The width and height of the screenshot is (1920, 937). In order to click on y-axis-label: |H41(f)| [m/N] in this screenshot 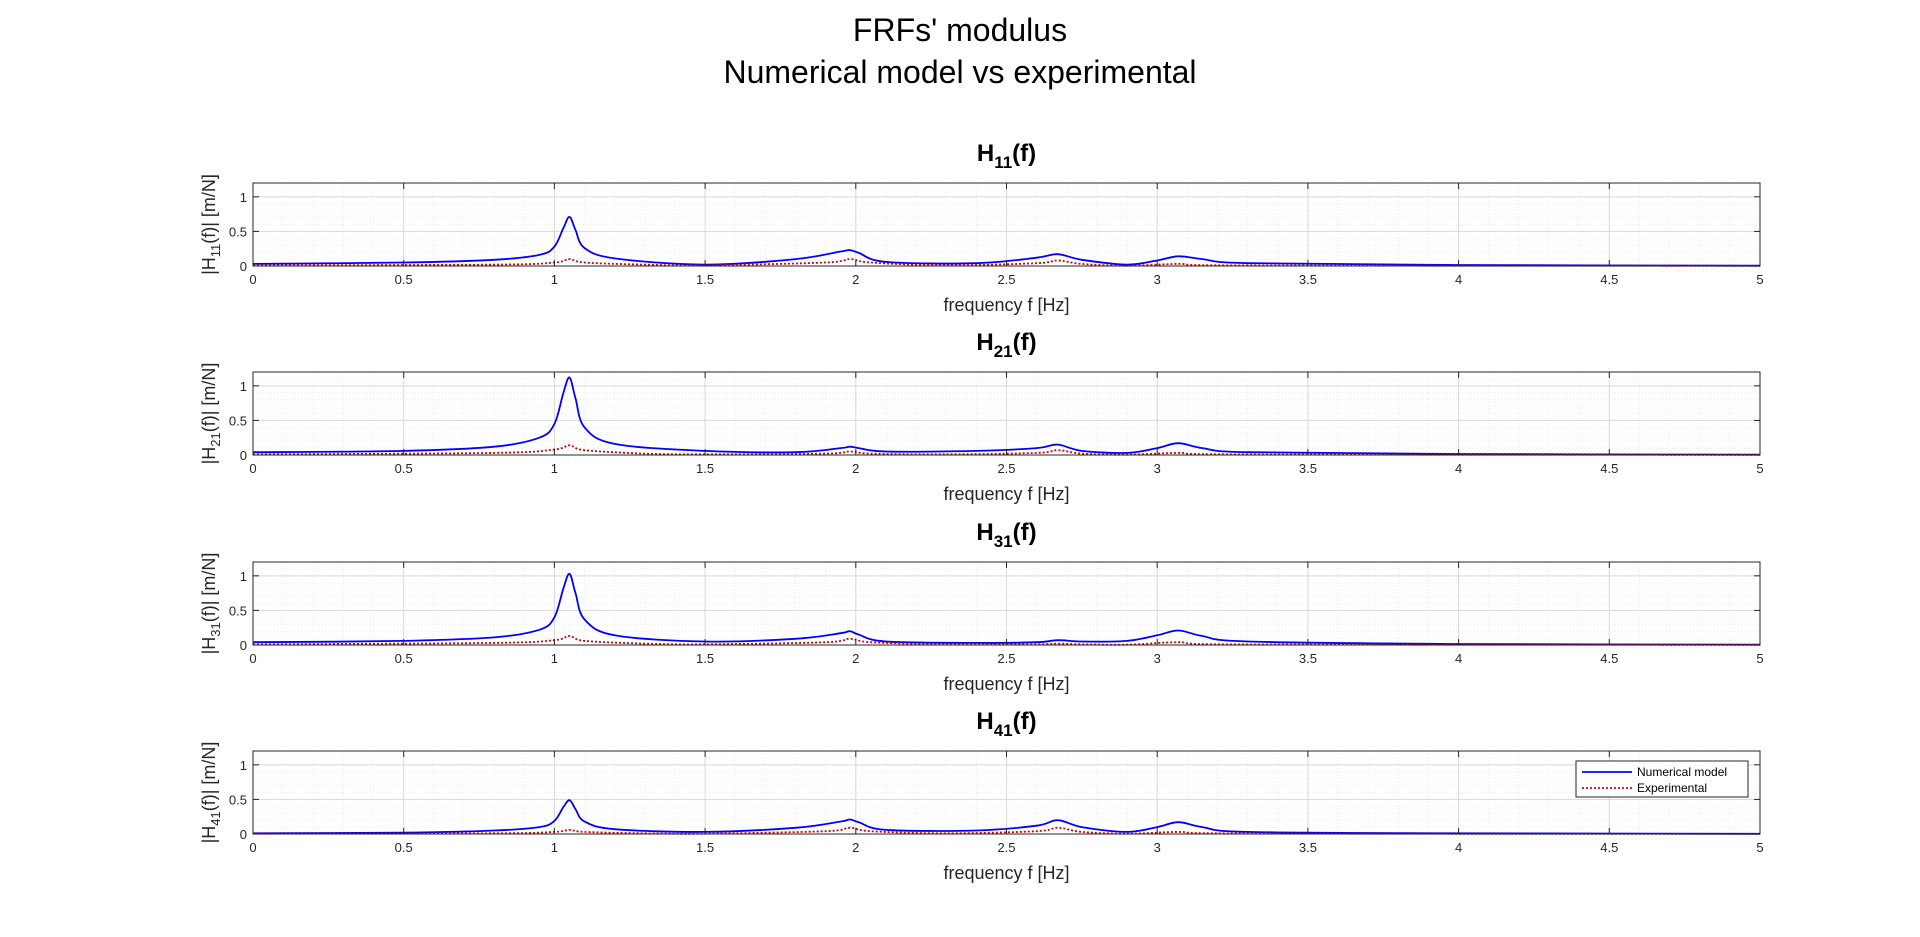, I will do `click(211, 793)`.